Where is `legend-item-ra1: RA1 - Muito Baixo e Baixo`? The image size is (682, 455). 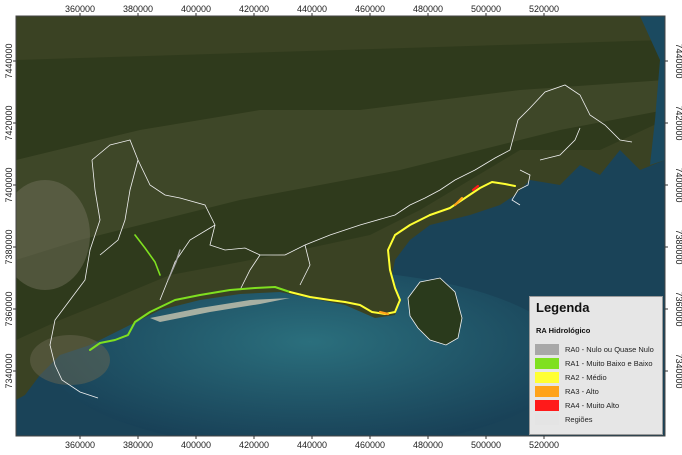
legend-item-ra1: RA1 - Muito Baixo e Baixo is located at coordinates (594, 363).